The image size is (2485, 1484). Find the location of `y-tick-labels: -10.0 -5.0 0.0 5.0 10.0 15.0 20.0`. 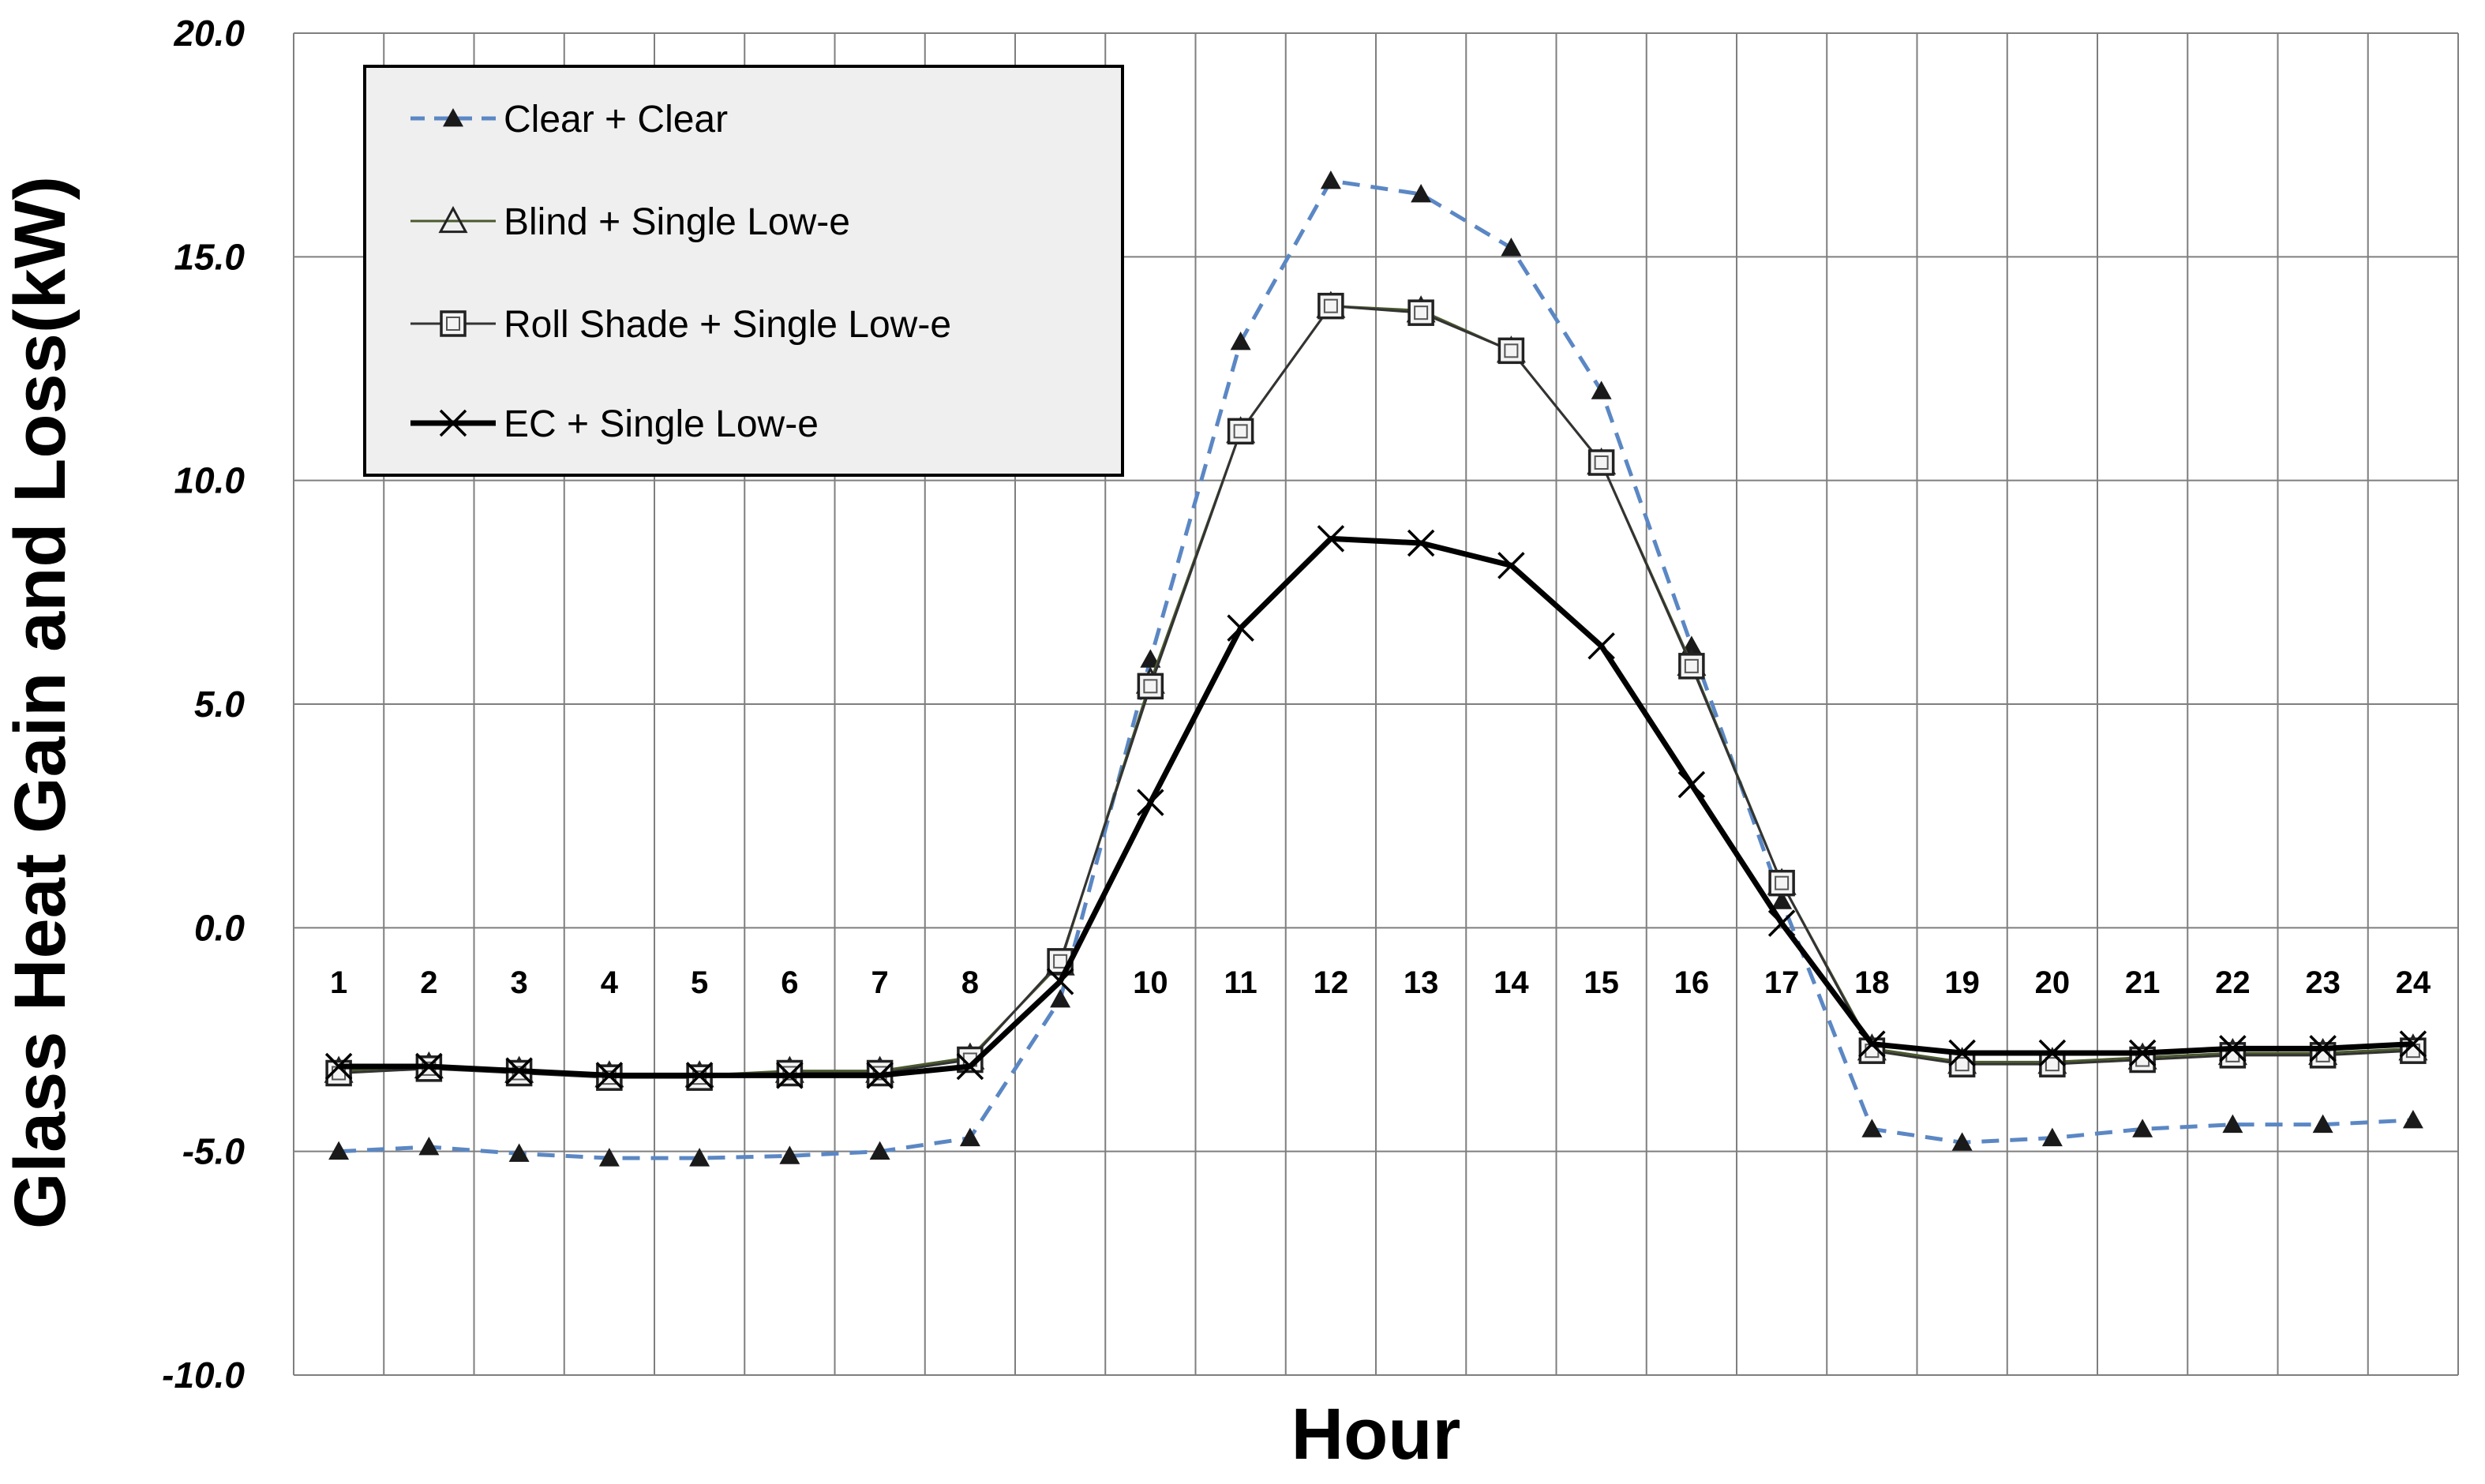

y-tick-labels: -10.0 -5.0 0.0 5.0 10.0 15.0 20.0 is located at coordinates (203, 705).